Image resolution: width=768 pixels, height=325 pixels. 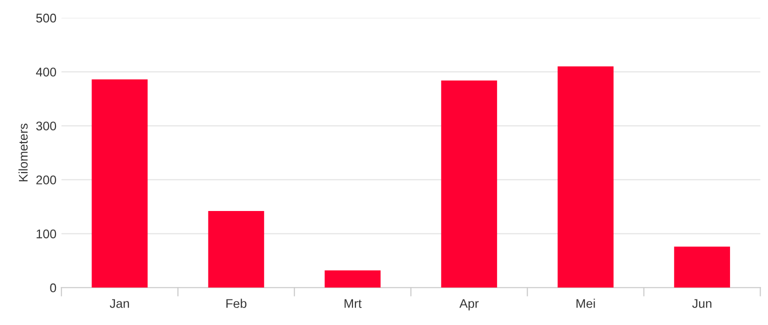 What do you see at coordinates (53, 287) in the screenshot?
I see `y-tick-label: 0` at bounding box center [53, 287].